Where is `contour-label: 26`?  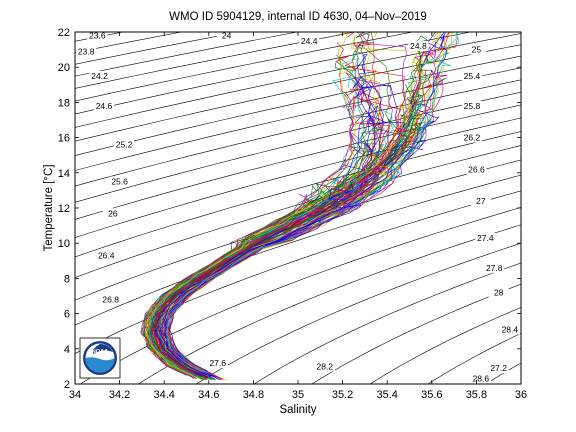 contour-label: 26 is located at coordinates (113, 213).